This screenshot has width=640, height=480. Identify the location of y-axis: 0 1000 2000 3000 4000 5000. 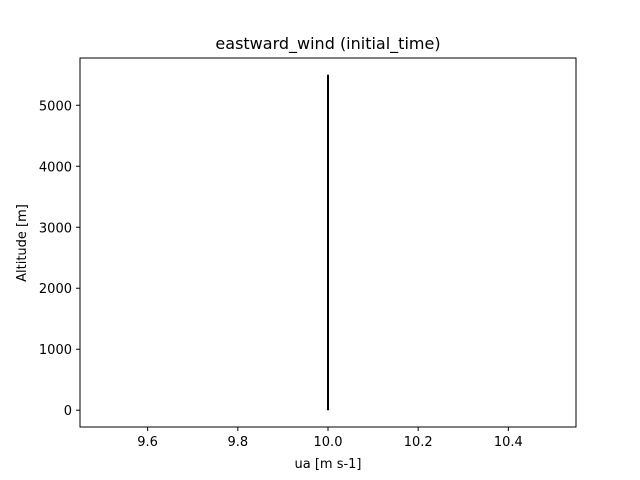
(59, 259).